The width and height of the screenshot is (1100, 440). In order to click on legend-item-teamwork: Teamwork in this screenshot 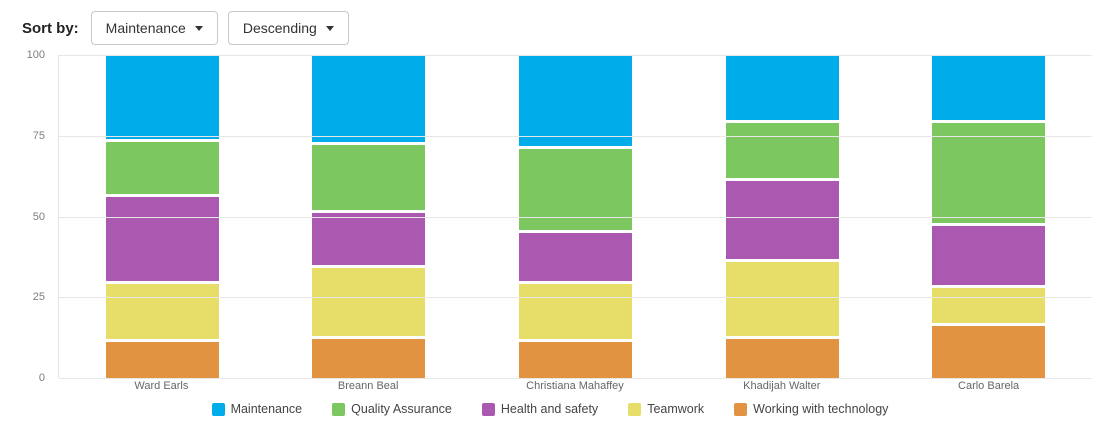, I will do `click(666, 409)`.